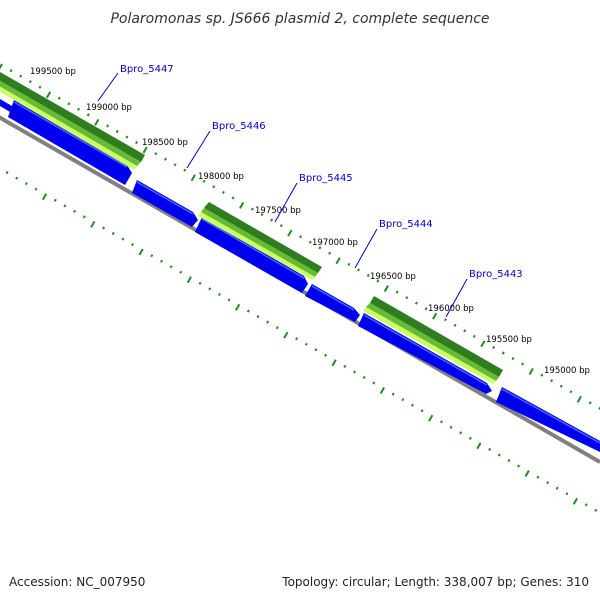 This screenshot has height=600, width=600. I want to click on gene-label: Bpro_5446, so click(239, 126).